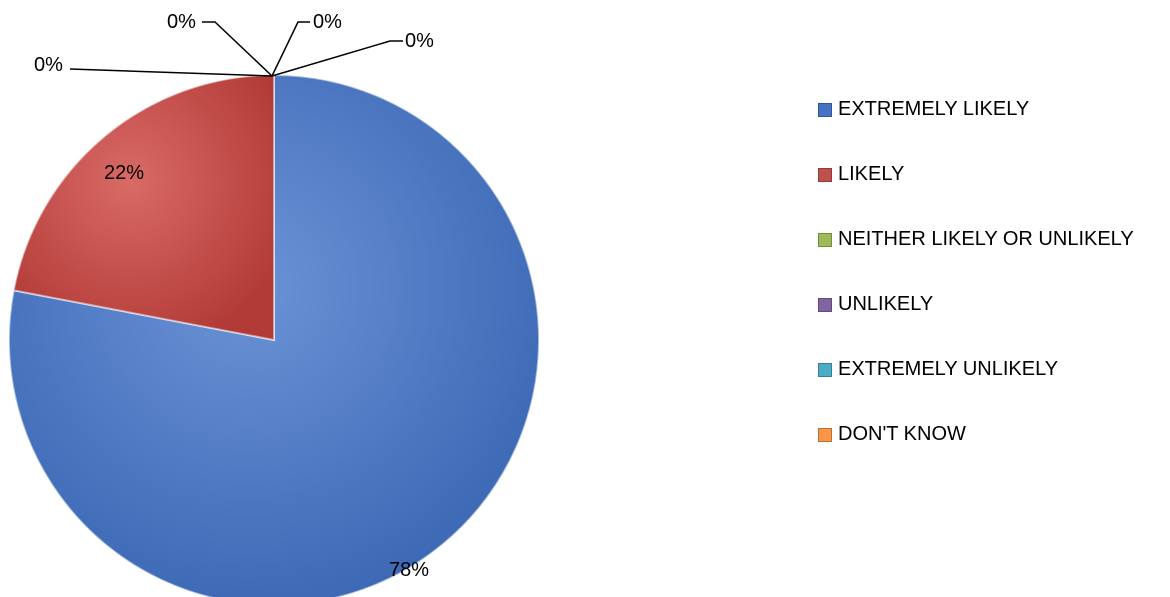 The width and height of the screenshot is (1170, 597). I want to click on legend-label: DON'T KNOW, so click(902, 434).